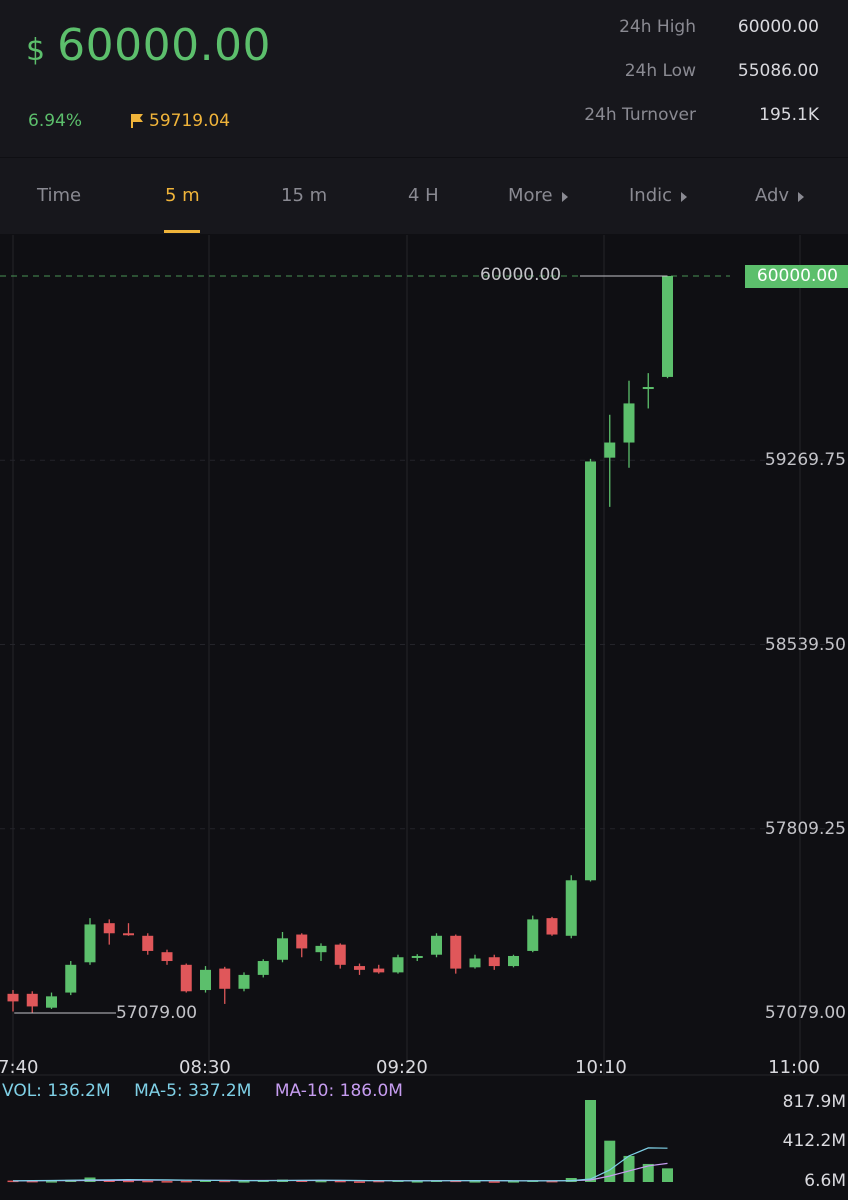  I want to click on price-axis-label: 57809.25, so click(805, 829).